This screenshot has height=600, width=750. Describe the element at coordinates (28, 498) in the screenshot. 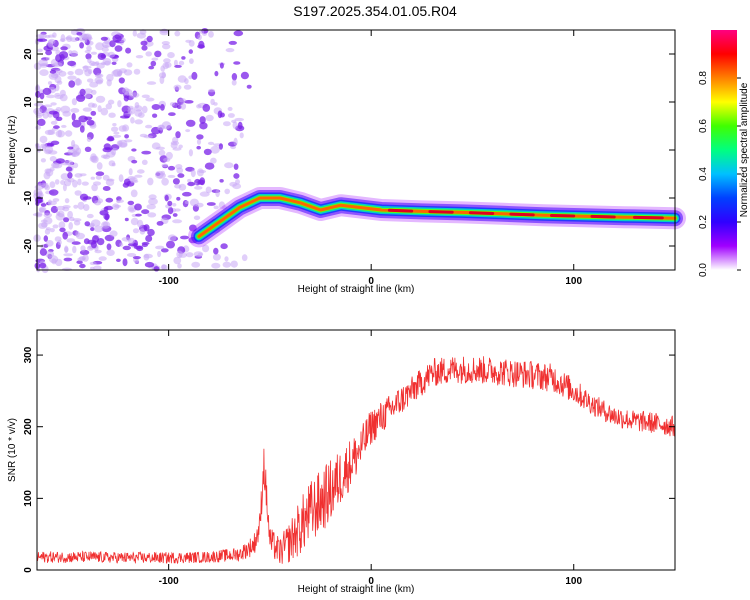

I see `y-tick-label: 100` at that location.